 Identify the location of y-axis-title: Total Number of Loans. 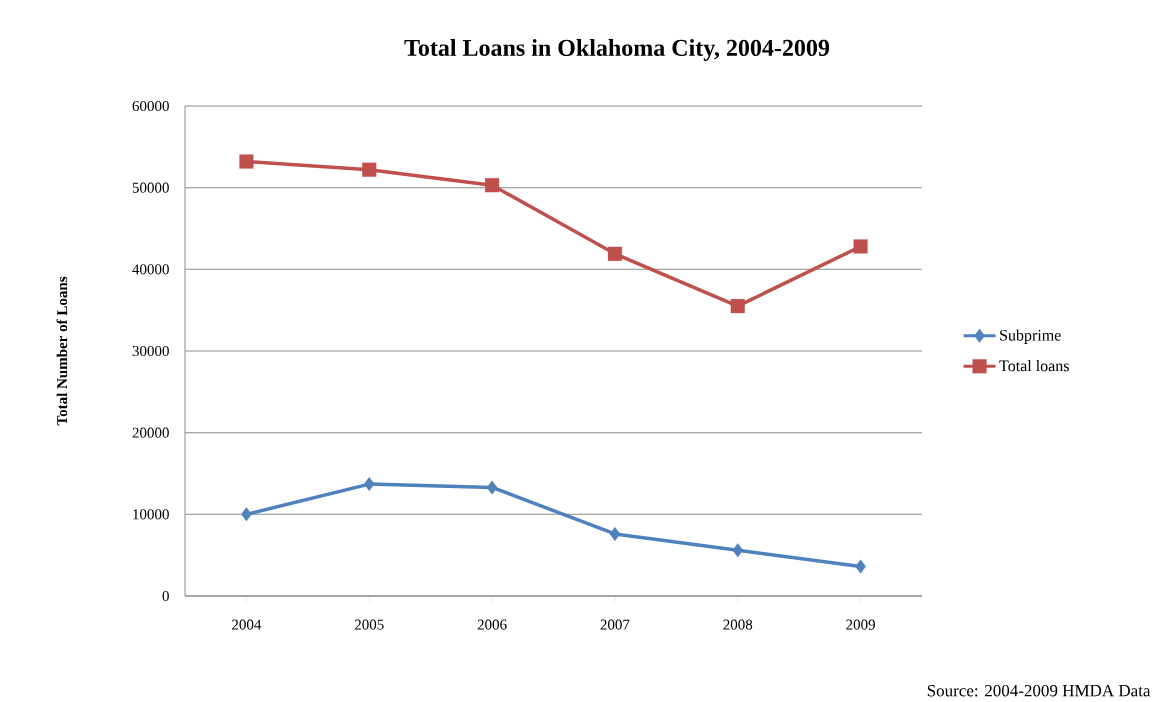
(62, 351).